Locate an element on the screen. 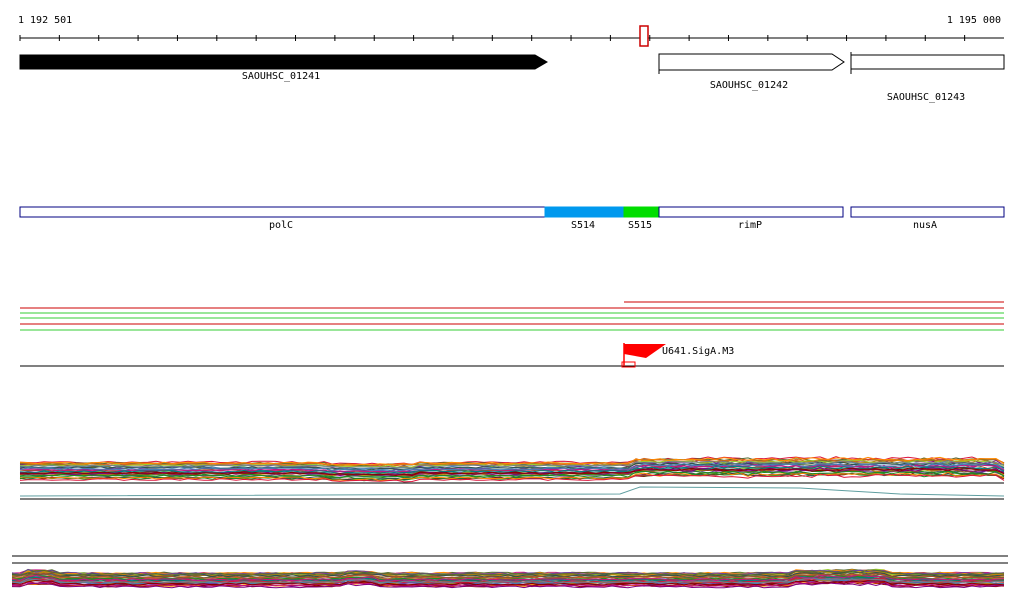 The height and width of the screenshot is (611, 1024). segment-nusA is located at coordinates (927, 212).